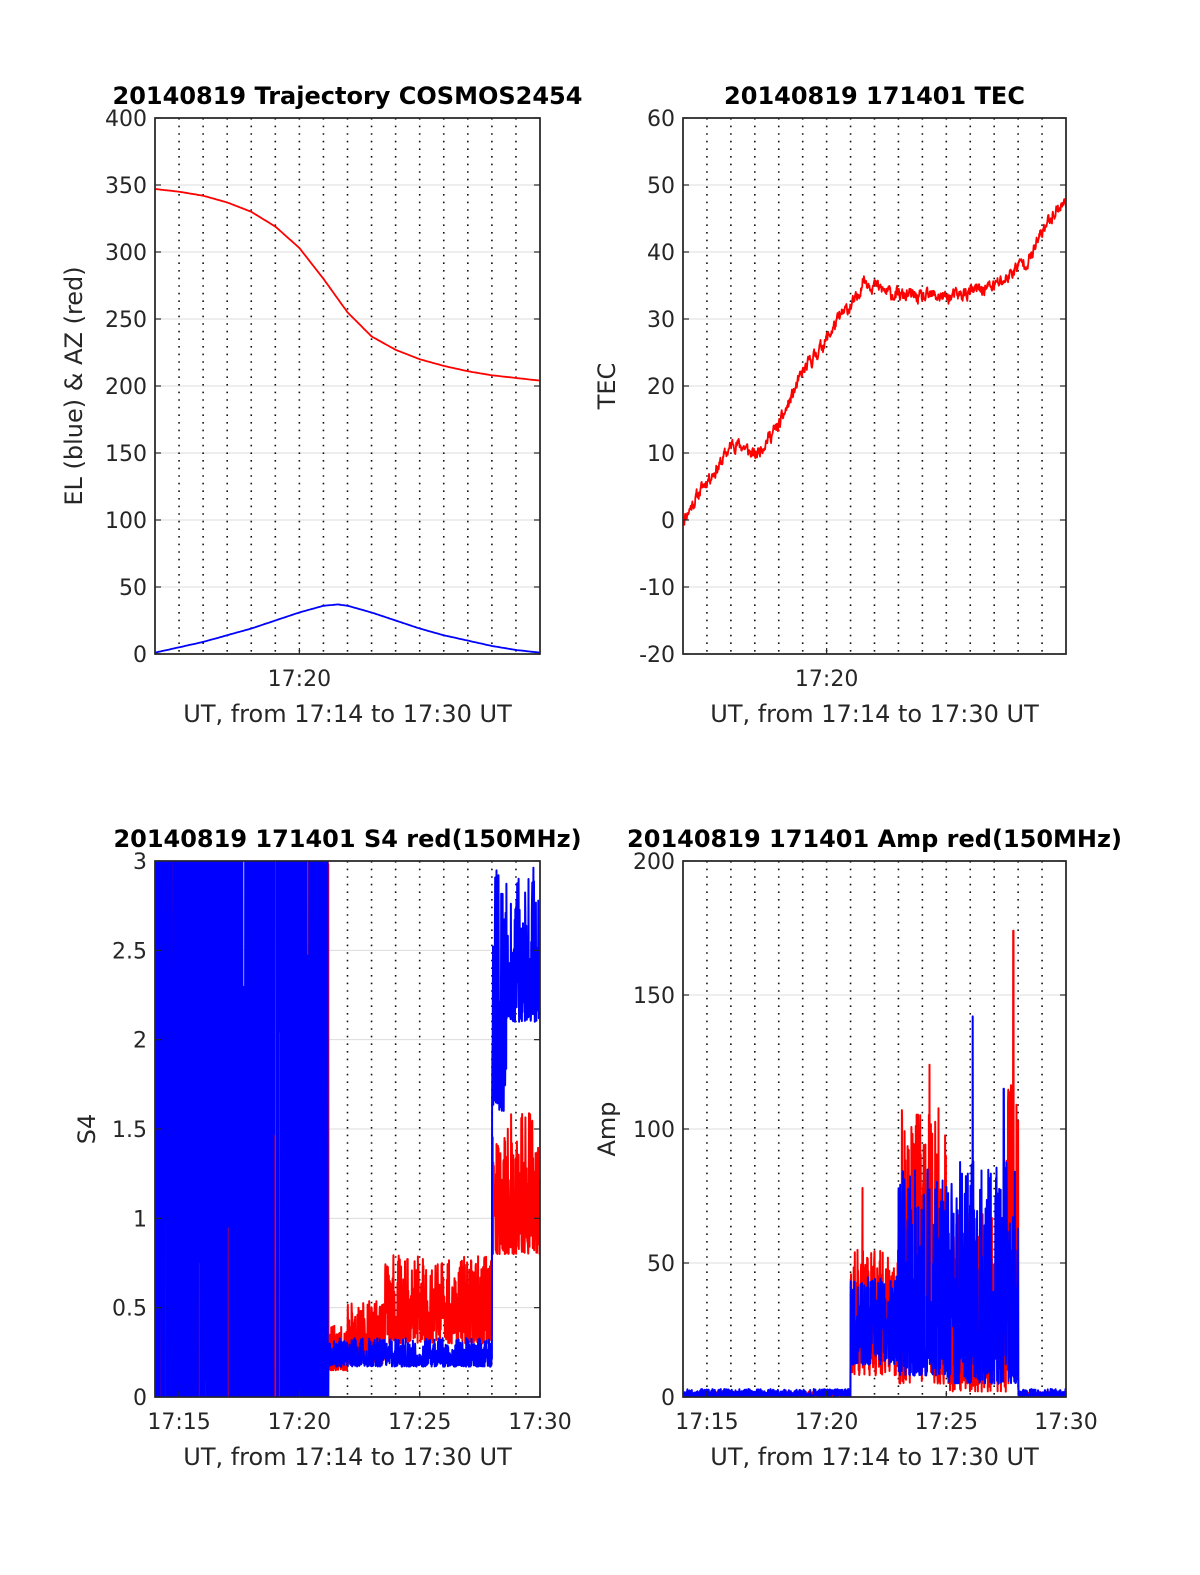  What do you see at coordinates (661, 119) in the screenshot?
I see `y-tick-label: 60` at bounding box center [661, 119].